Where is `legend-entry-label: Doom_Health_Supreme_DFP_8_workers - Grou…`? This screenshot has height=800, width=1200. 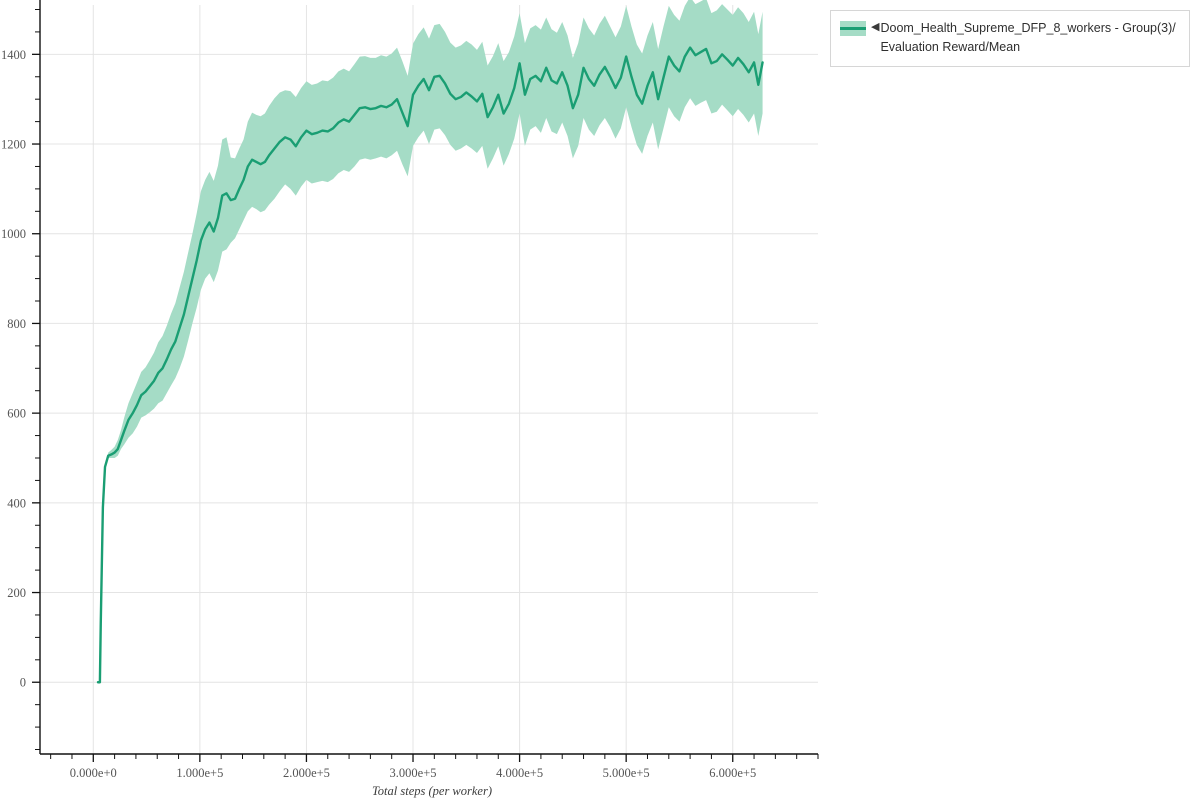
legend-entry-label: Doom_Health_Supreme_DFP_8_workers - Grou… is located at coordinates (1028, 37).